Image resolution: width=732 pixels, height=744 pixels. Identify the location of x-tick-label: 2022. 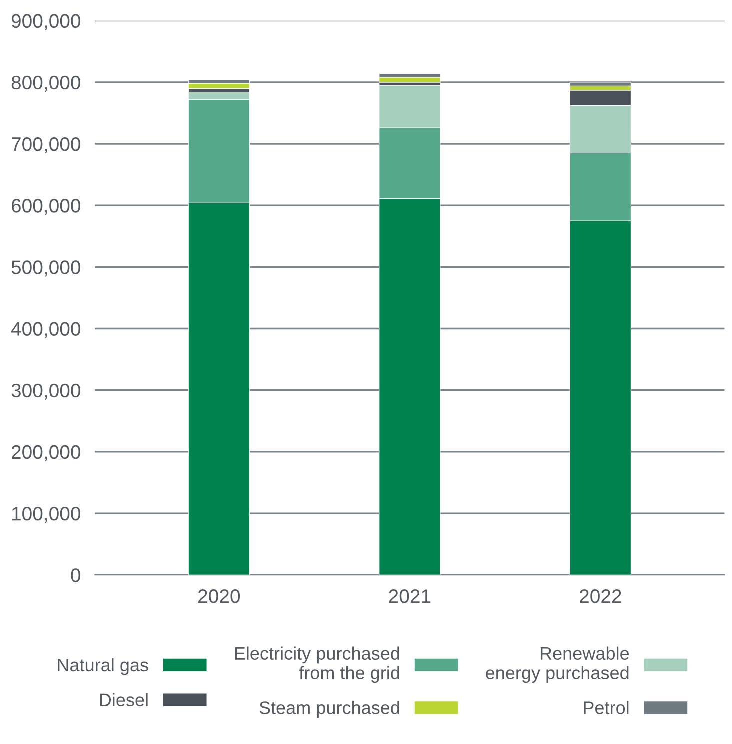
(601, 597).